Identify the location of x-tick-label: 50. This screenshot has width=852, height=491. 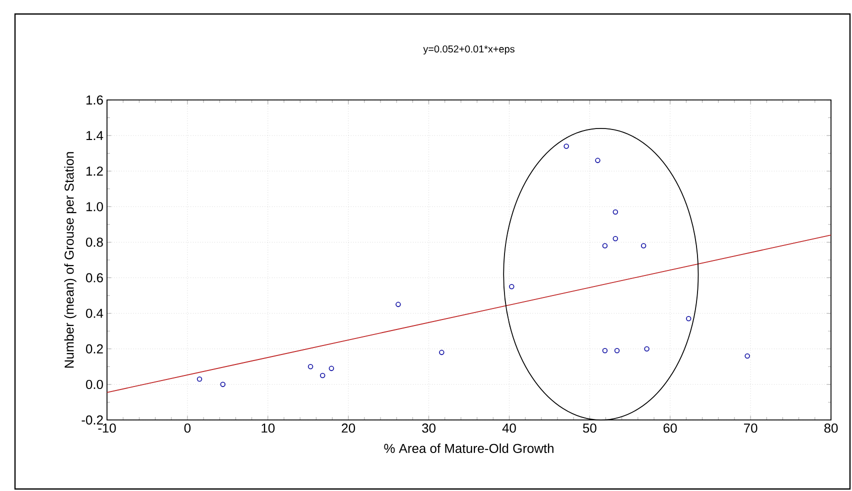
(589, 428).